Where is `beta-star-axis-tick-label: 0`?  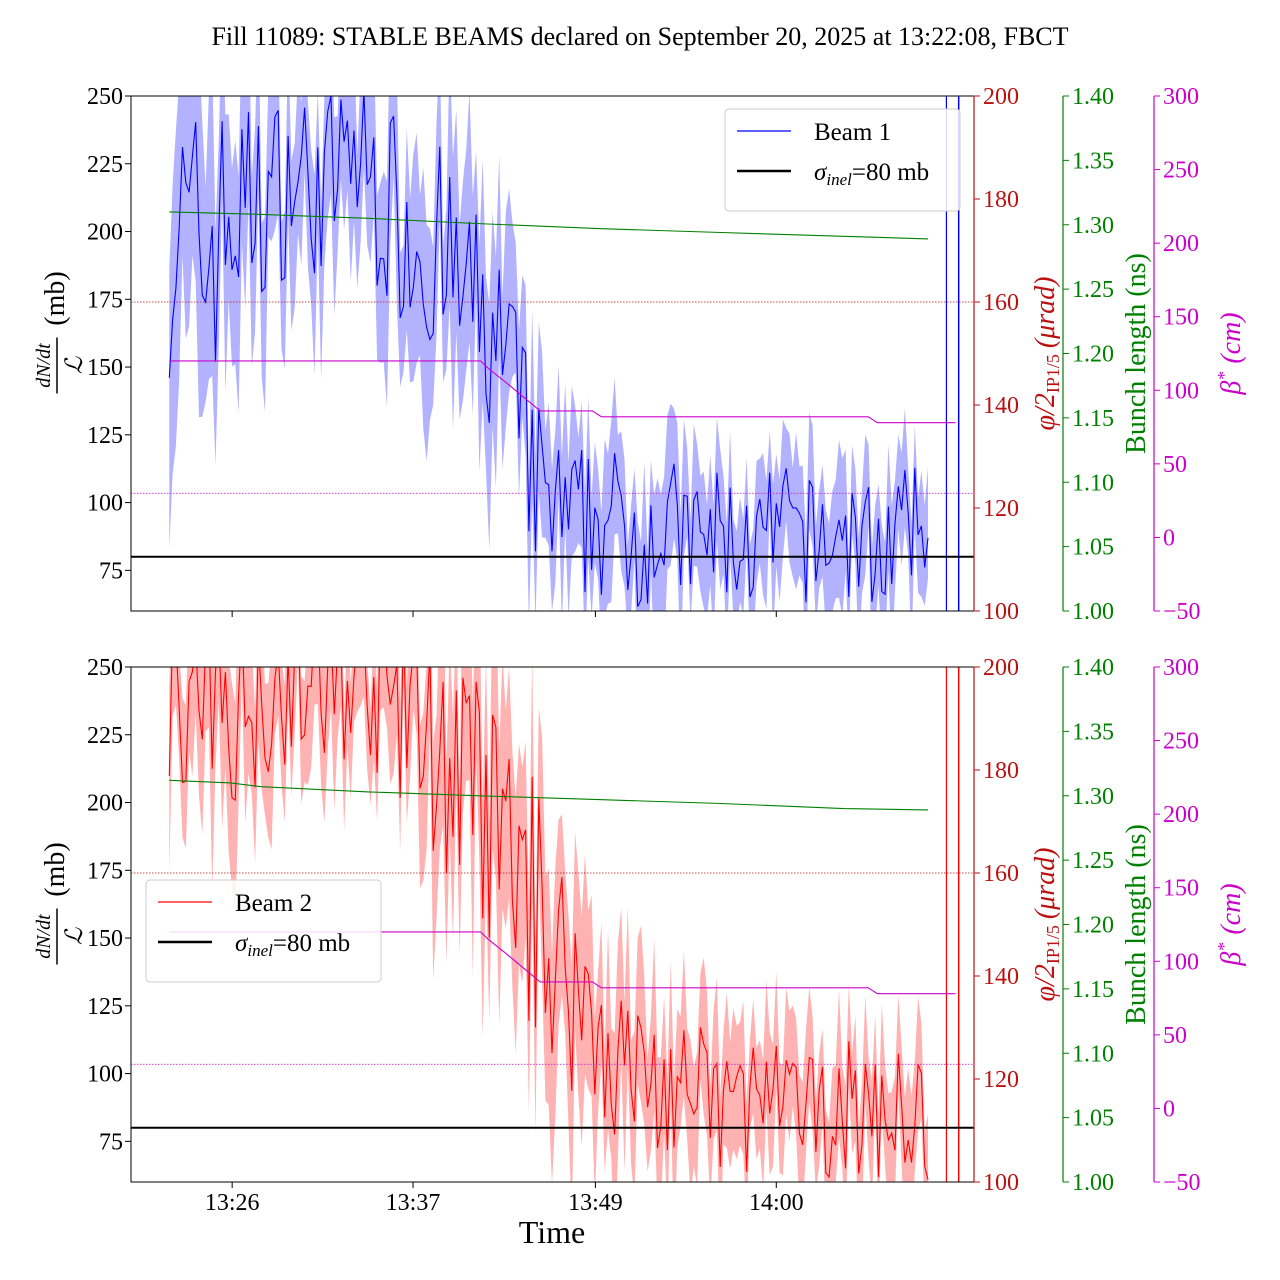
beta-star-axis-tick-label: 0 is located at coordinates (1169, 1109).